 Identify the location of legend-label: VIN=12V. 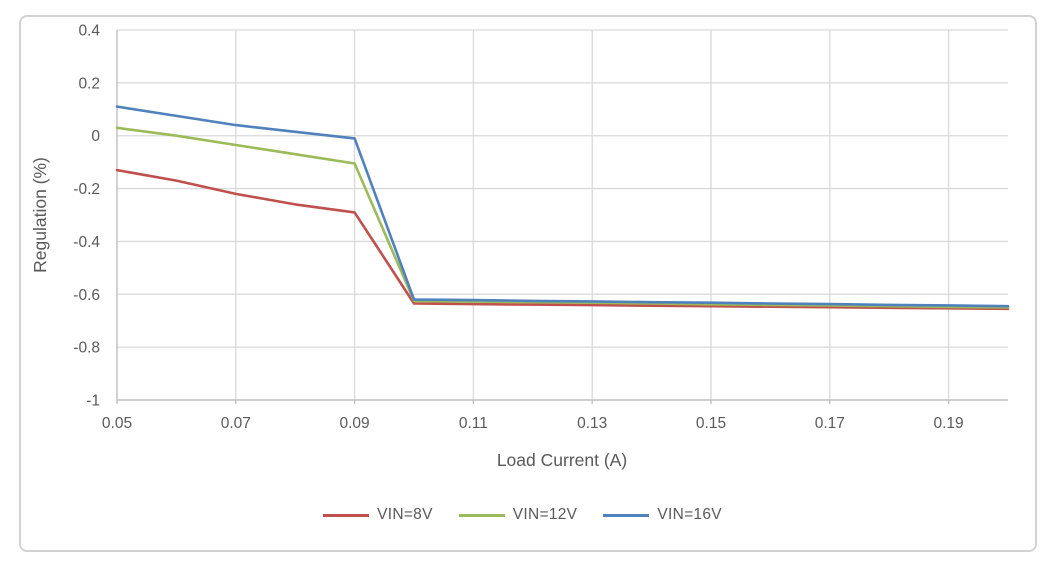
(545, 514).